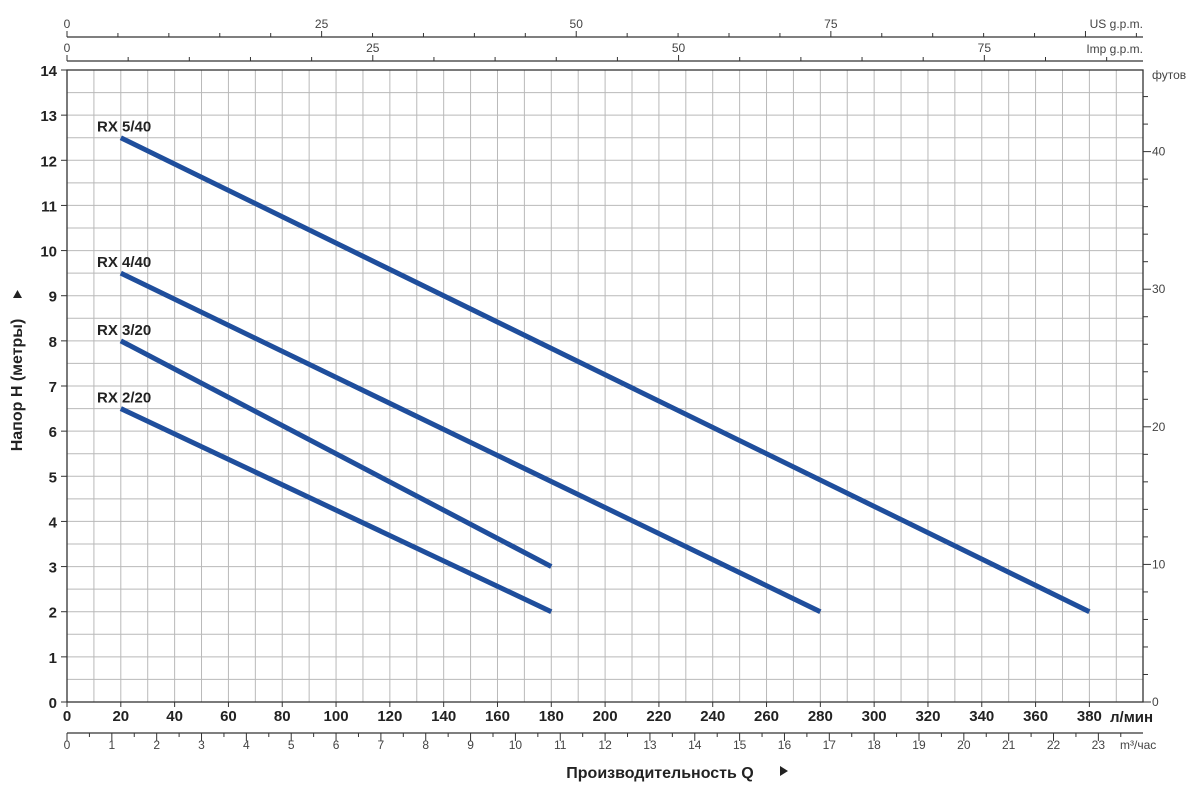  Describe the element at coordinates (560, 745) in the screenshot. I see `m3h-tick-label: 11` at that location.